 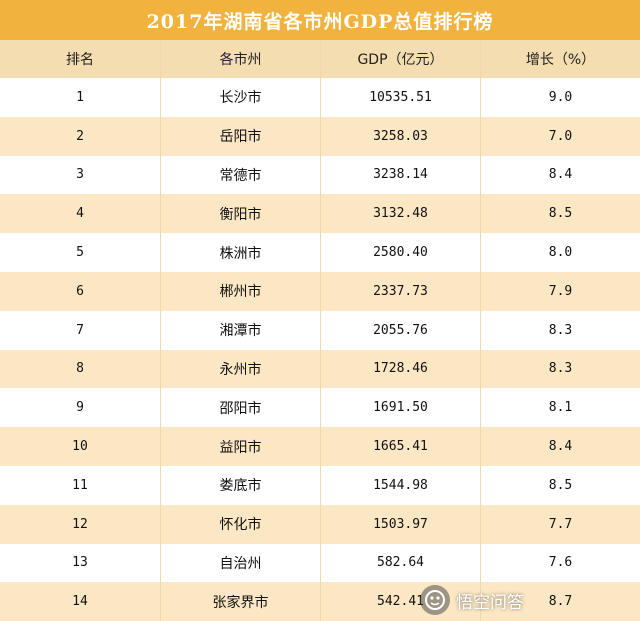 I want to click on gdp-cell: 2055.76, so click(x=400, y=330).